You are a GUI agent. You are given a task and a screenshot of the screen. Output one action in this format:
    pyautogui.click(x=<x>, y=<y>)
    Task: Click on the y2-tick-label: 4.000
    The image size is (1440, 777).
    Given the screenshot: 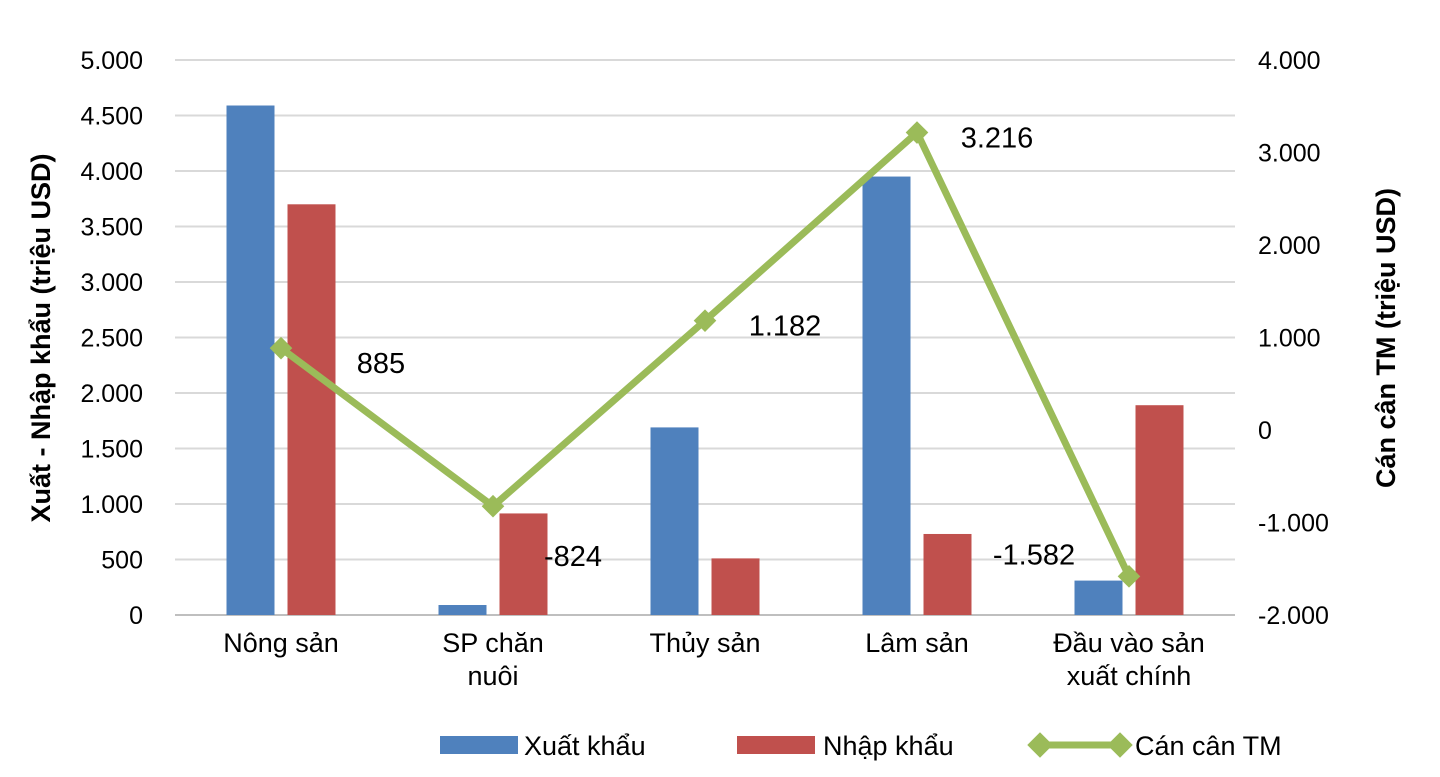 What is the action you would take?
    pyautogui.click(x=1289, y=61)
    